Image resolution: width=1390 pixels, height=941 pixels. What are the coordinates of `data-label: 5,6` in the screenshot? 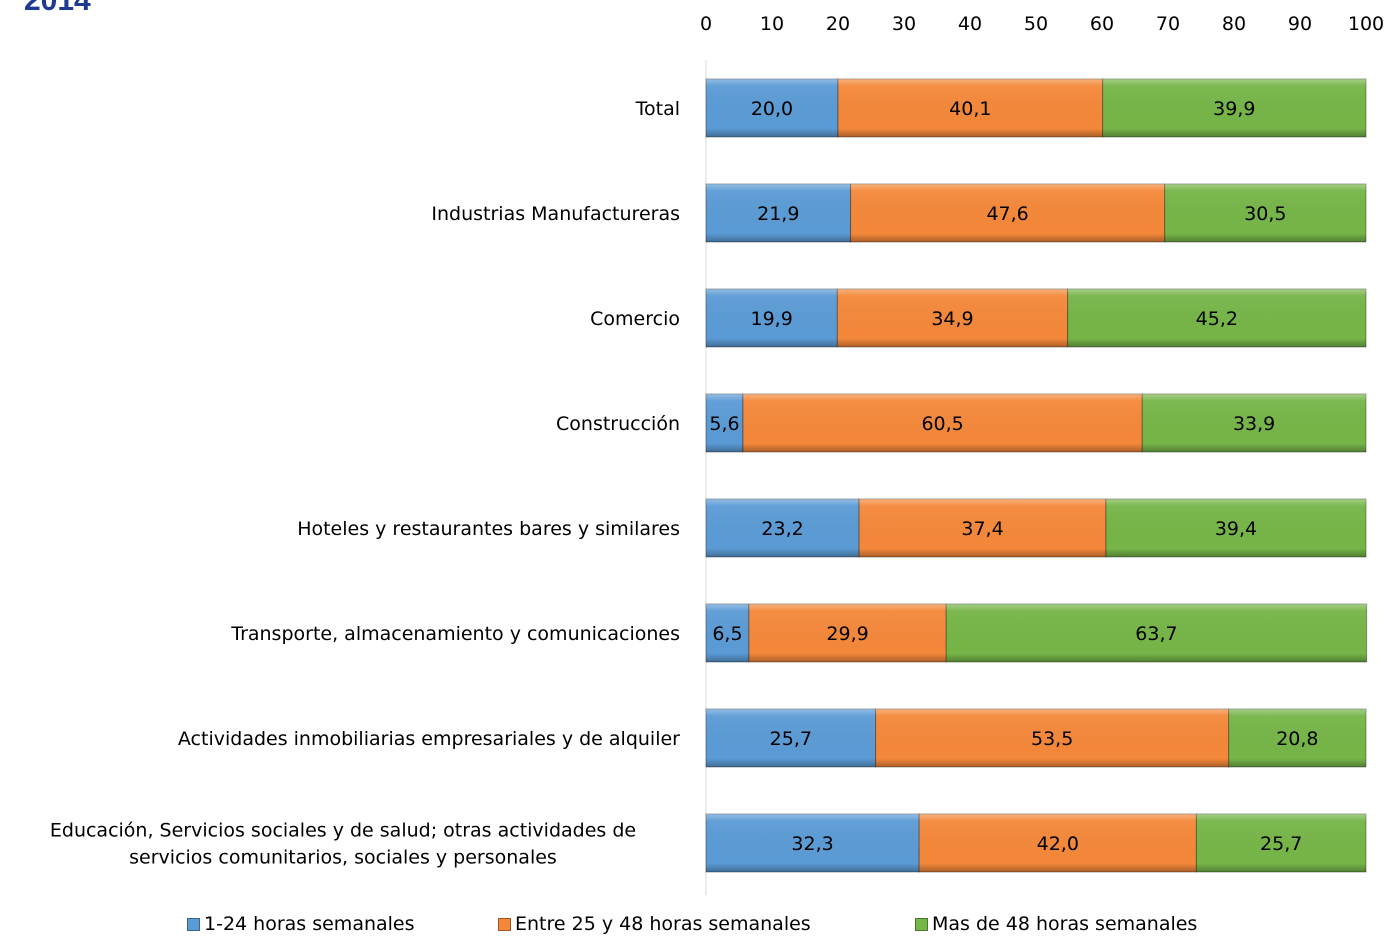 It's located at (724, 424).